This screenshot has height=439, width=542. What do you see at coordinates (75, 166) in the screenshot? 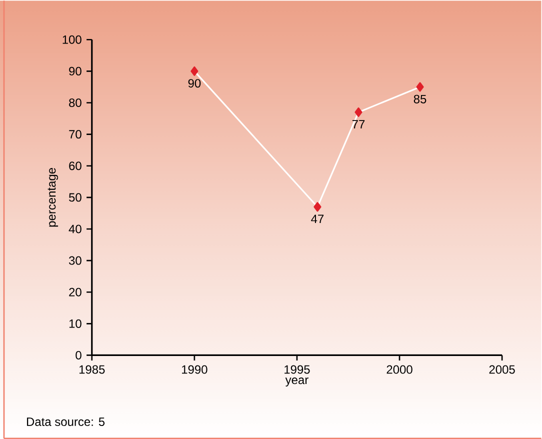
I see `y-tick-label: 60` at bounding box center [75, 166].